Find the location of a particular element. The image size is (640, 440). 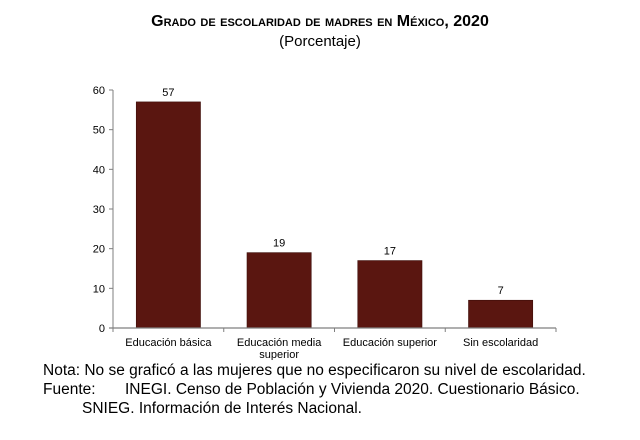

y-tick-label: 40 is located at coordinates (99, 170).